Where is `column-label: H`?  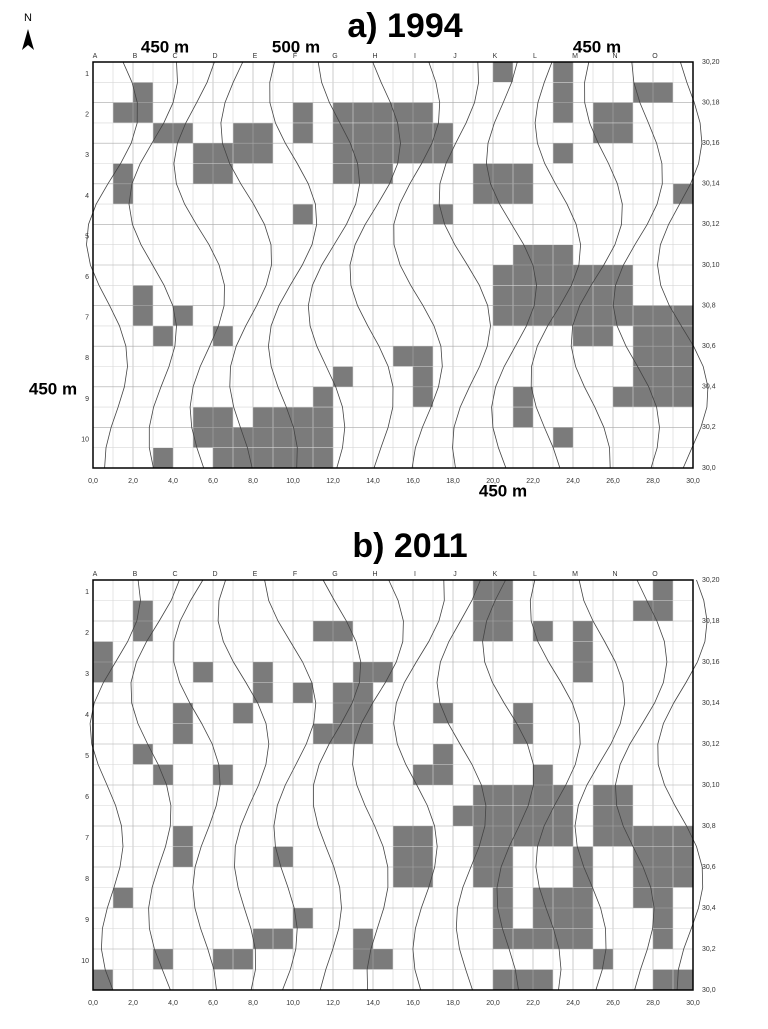 column-label: H is located at coordinates (374, 574).